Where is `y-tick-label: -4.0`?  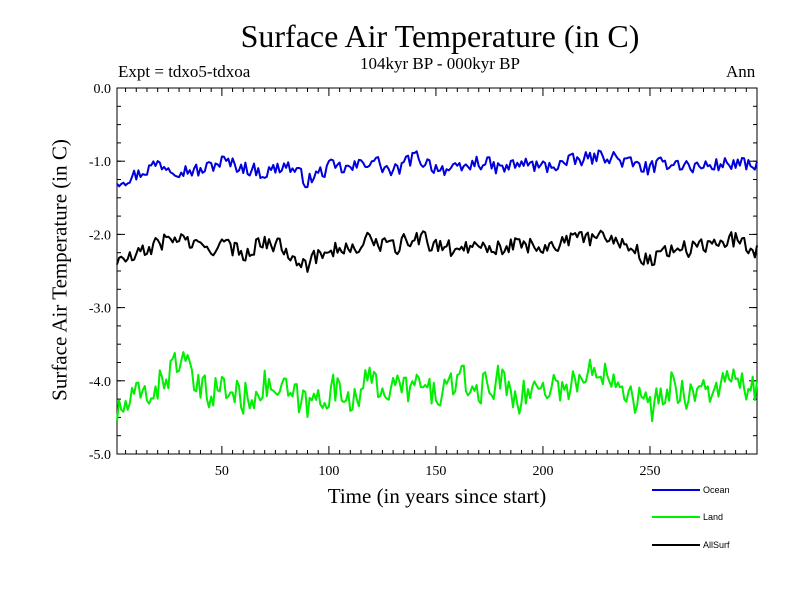 y-tick-label: -4.0 is located at coordinates (100, 382).